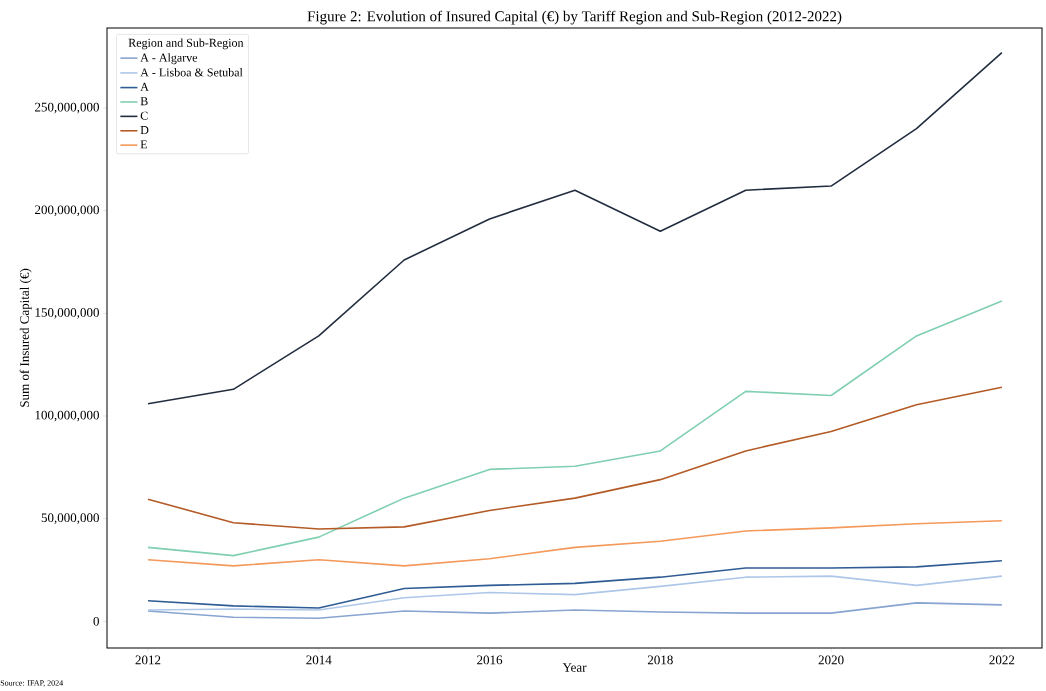 Image resolution: width=1046 pixels, height=691 pixels. Describe the element at coordinates (96, 621) in the screenshot. I see `y-tick-label: 0` at that location.